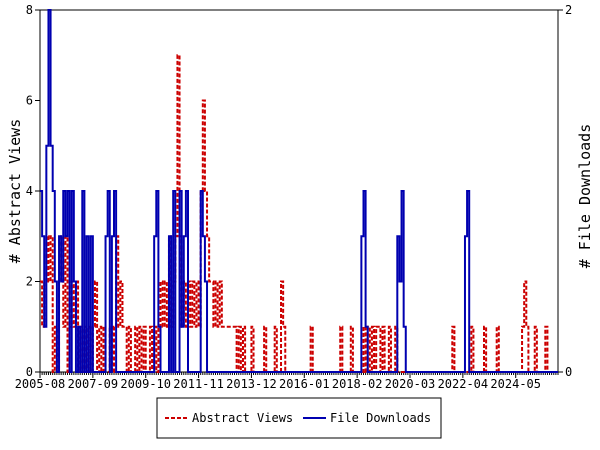  What do you see at coordinates (515, 384) in the screenshot?
I see `x-tick-label: 2024-05` at bounding box center [515, 384].